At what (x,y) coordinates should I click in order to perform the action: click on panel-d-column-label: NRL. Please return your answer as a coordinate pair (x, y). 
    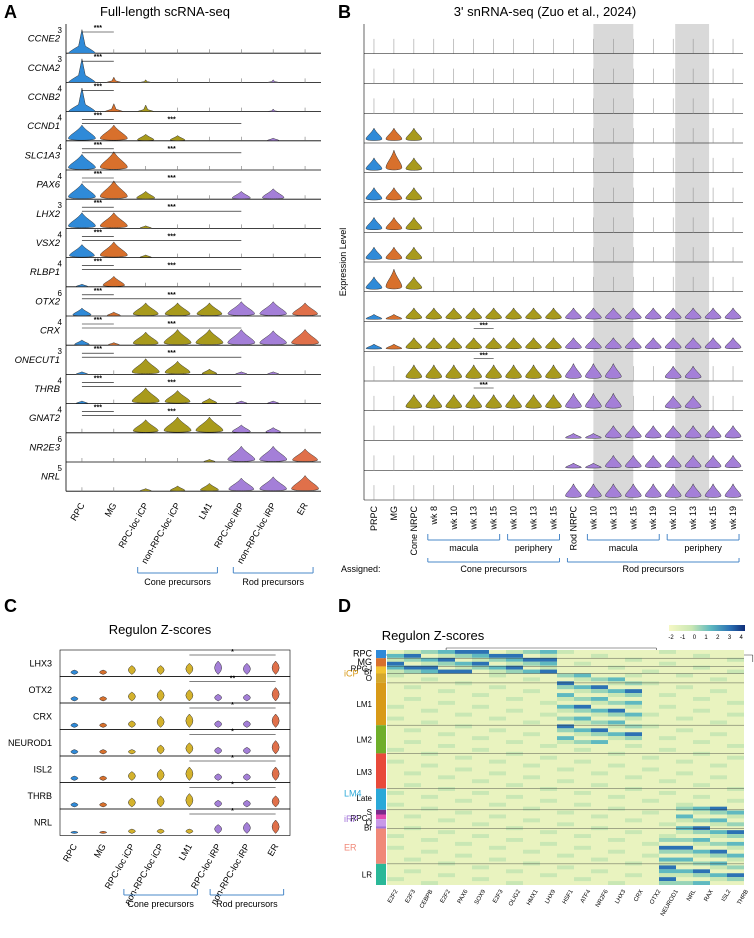
    Looking at the image, I should click on (692, 895).